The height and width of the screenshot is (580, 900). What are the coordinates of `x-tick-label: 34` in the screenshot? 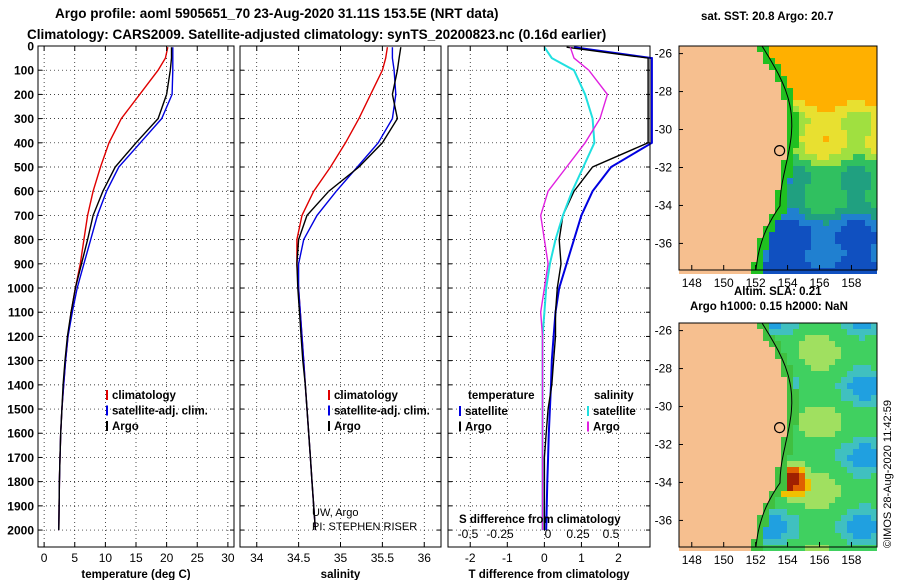 It's located at (257, 558).